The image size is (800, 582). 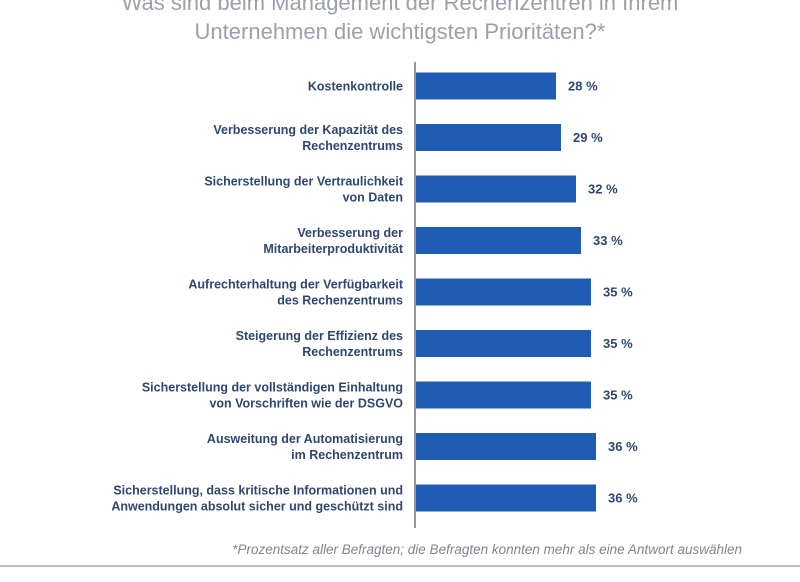 What do you see at coordinates (352, 352) in the screenshot?
I see `category-label-5-line-1: Rechenzentrums` at bounding box center [352, 352].